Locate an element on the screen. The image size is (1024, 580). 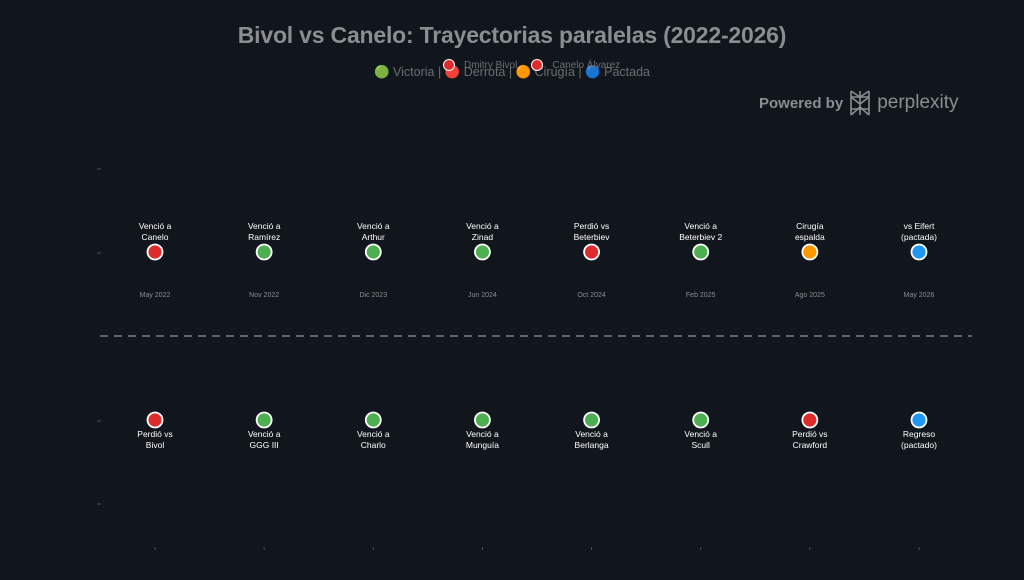
point-label: Cirugía is located at coordinates (810, 226).